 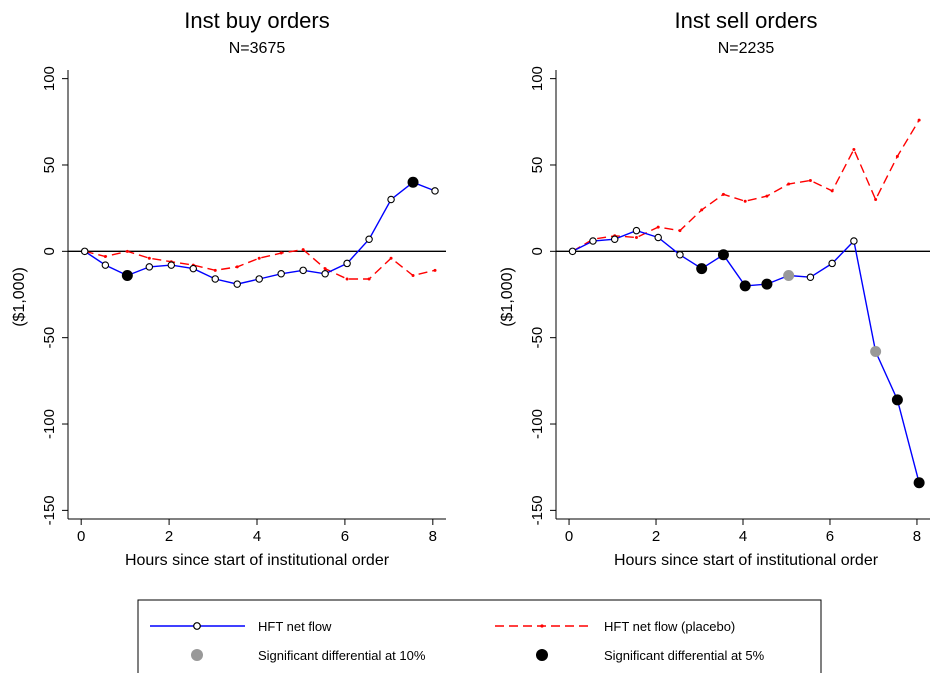 What do you see at coordinates (537, 251) in the screenshot?
I see `y-tick-label: 0` at bounding box center [537, 251].